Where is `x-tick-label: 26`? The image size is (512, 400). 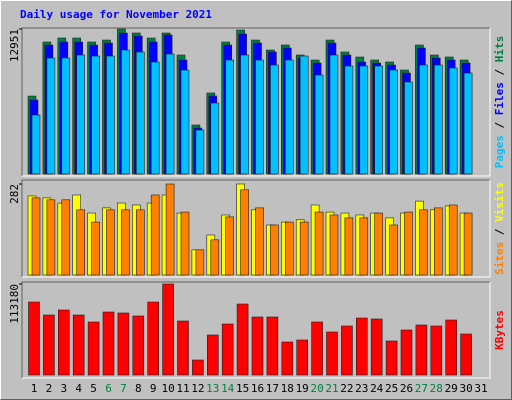
x-tick-label: 26 is located at coordinates (406, 388).